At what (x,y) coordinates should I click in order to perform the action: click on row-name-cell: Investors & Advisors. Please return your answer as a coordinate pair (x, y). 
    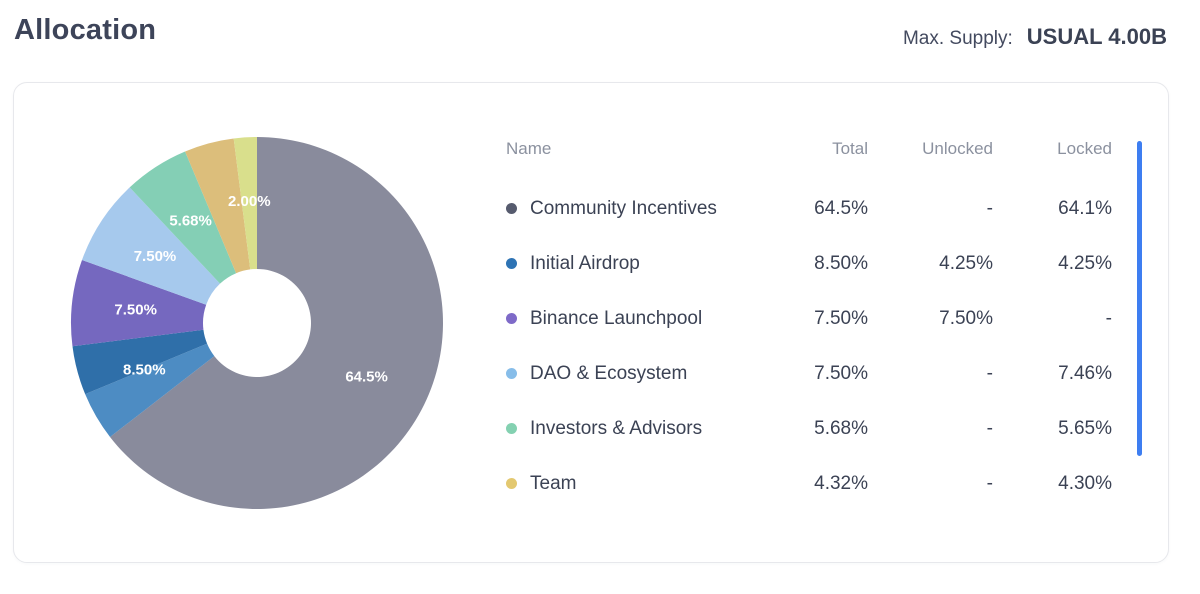
    Looking at the image, I should click on (645, 429).